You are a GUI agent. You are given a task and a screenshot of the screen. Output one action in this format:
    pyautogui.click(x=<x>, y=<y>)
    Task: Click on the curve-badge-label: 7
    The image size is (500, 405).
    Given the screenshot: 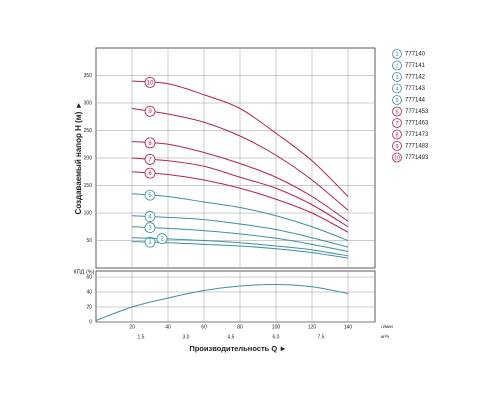 What is the action you would take?
    pyautogui.click(x=150, y=160)
    